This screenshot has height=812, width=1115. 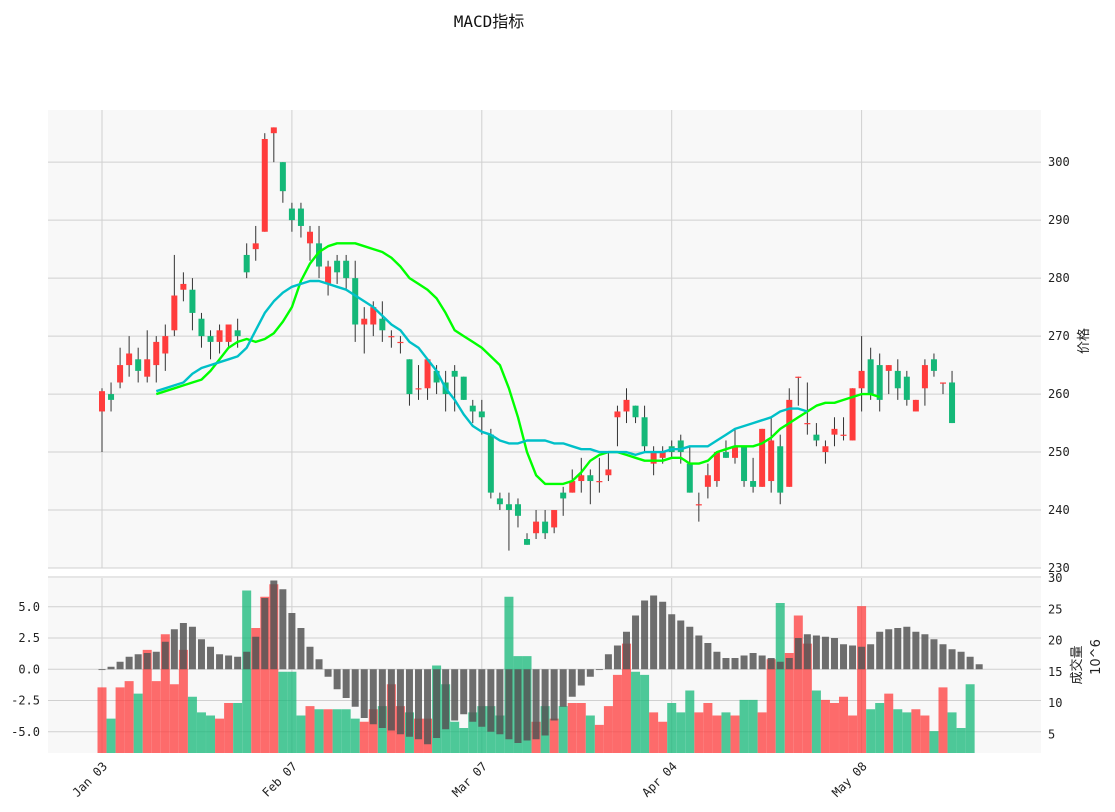 What do you see at coordinates (481, 368) in the screenshot?
I see `moving-average-slow-line` at bounding box center [481, 368].